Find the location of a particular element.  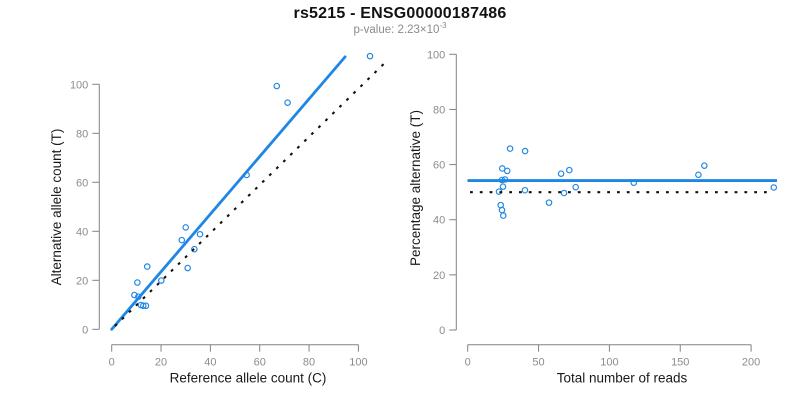

x-axis-tick-label: 40 is located at coordinates (210, 363).